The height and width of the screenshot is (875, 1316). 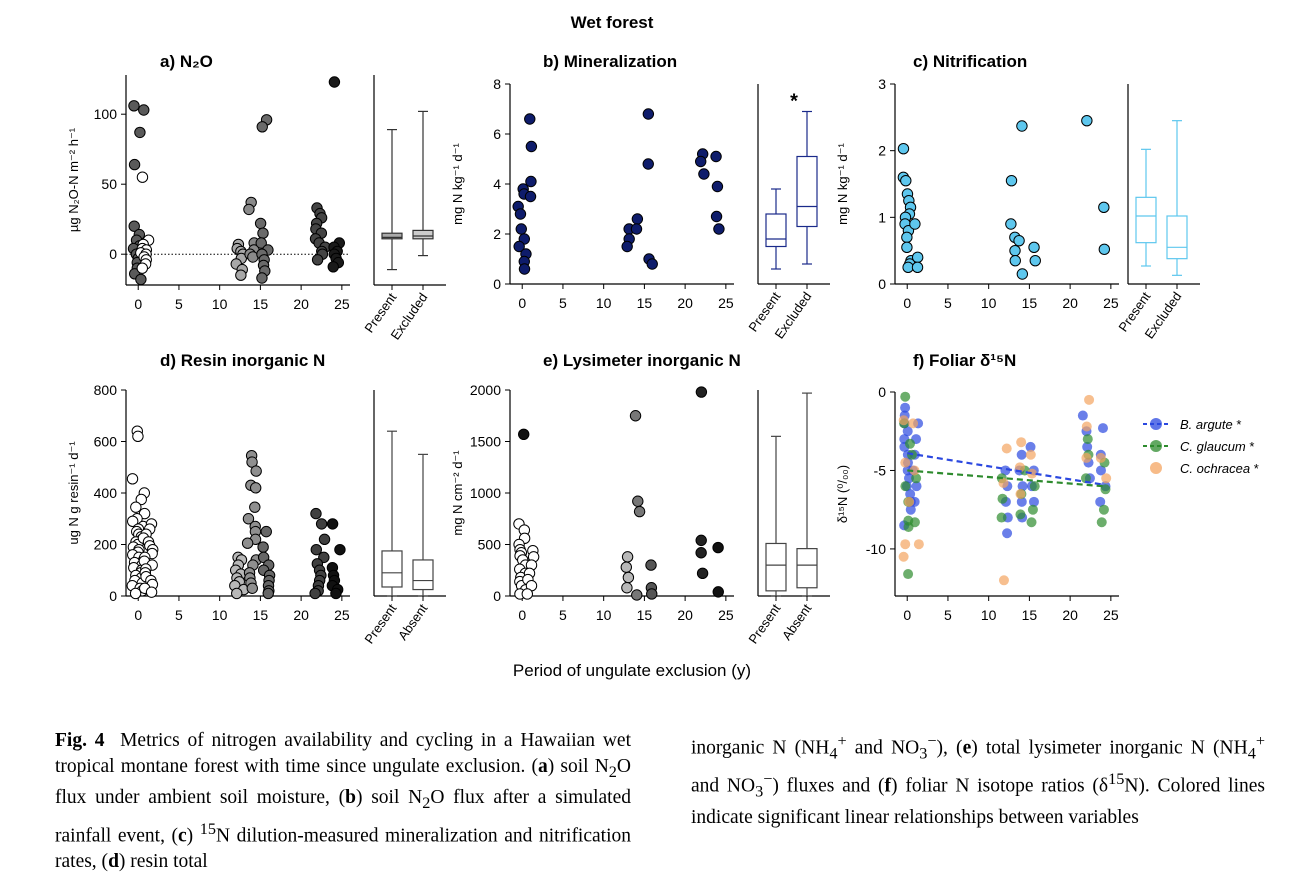 I want to click on boxplot-category-label: Absent, so click(x=413, y=622).